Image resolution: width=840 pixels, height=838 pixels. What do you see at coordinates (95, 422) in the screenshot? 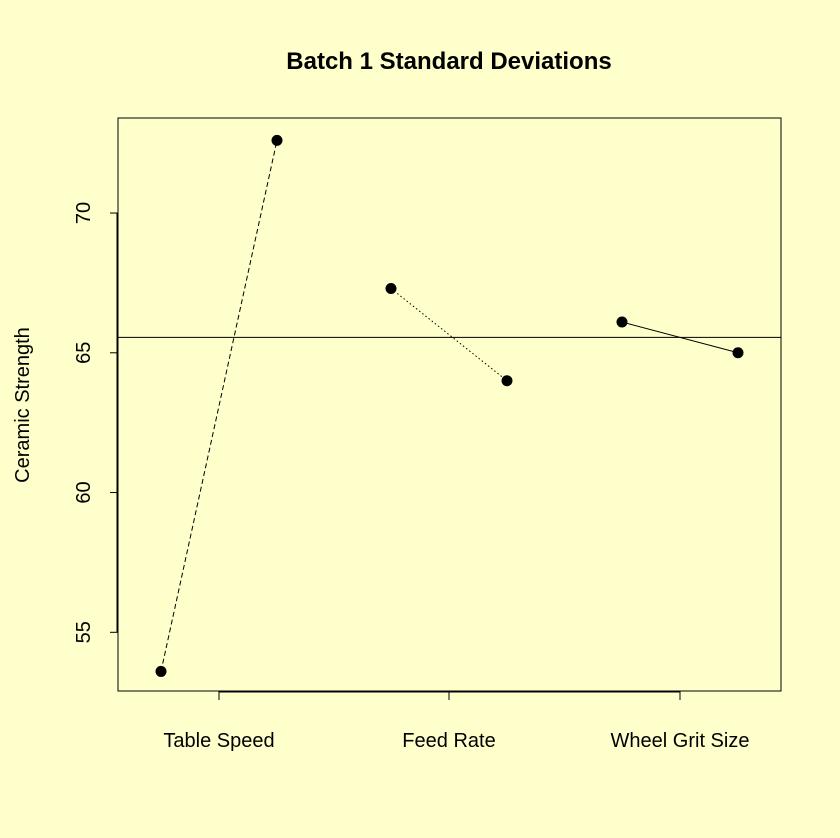
I see `y-ticks: 55 60 65 70` at bounding box center [95, 422].